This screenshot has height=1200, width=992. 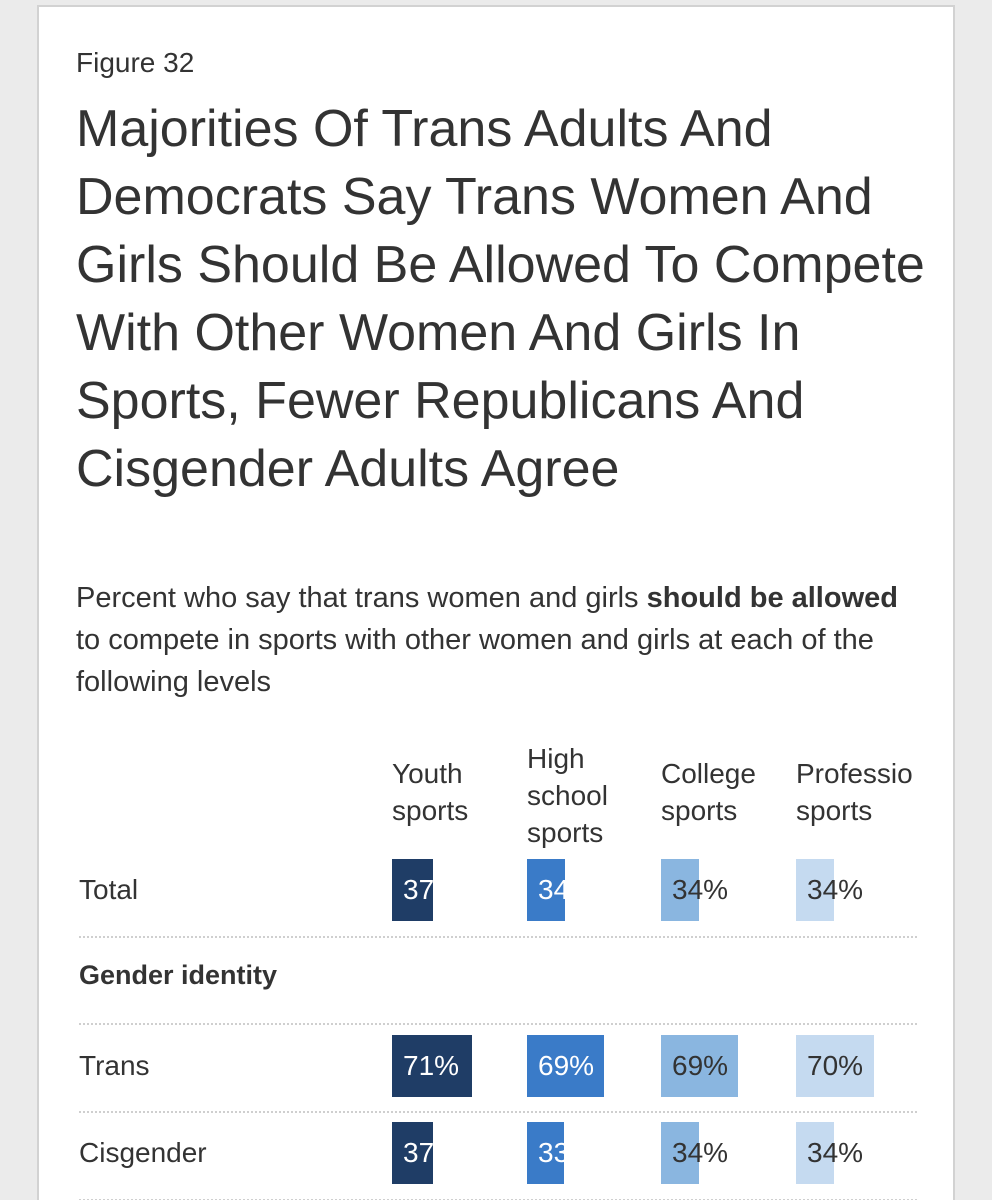 I want to click on value-label: 34, so click(x=551, y=889).